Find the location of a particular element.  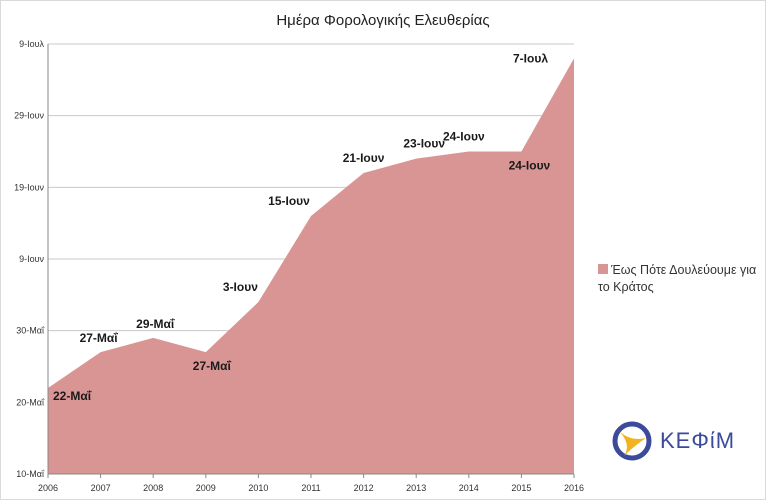

x-tick-label: 2007 is located at coordinates (101, 488).